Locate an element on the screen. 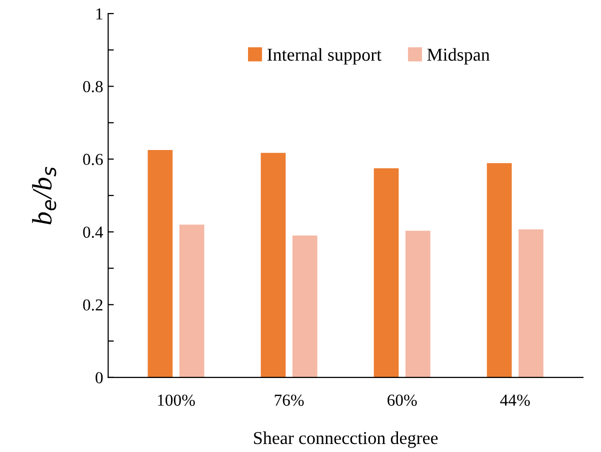 This screenshot has width=601, height=452. y-tick-label: 1 is located at coordinates (99, 14).